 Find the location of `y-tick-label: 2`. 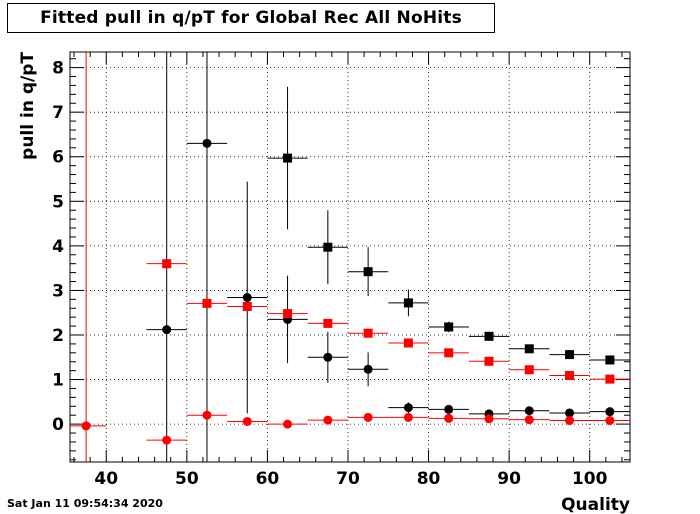

y-tick-label: 2 is located at coordinates (58, 336).